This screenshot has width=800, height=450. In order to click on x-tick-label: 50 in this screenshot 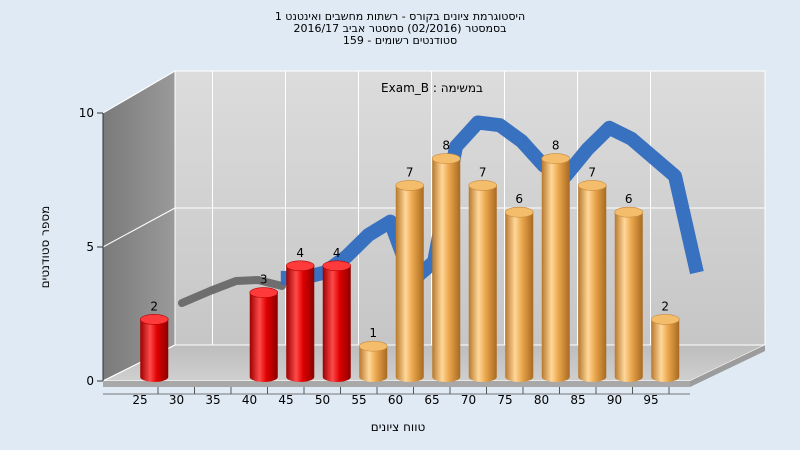, I will do `click(322, 400)`.